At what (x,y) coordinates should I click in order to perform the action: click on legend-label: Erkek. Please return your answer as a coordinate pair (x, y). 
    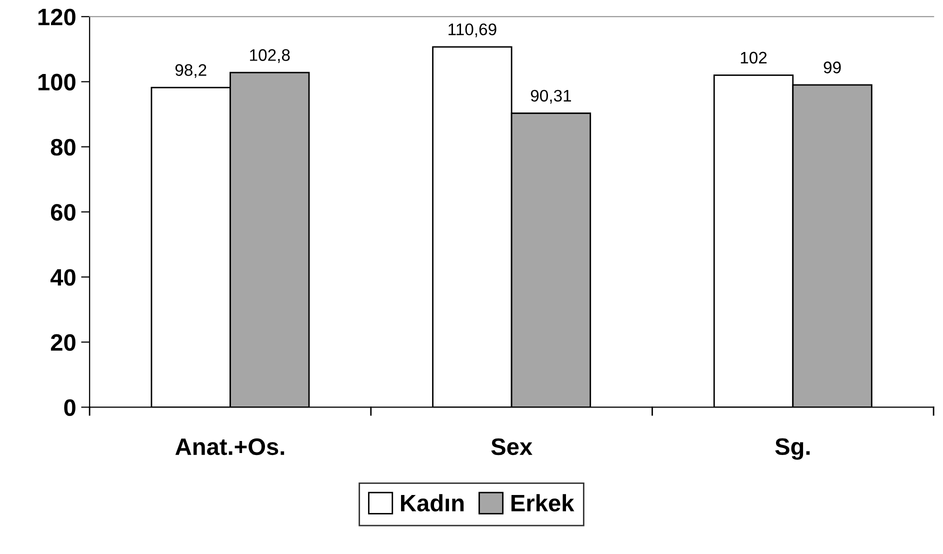
    Looking at the image, I should click on (542, 503).